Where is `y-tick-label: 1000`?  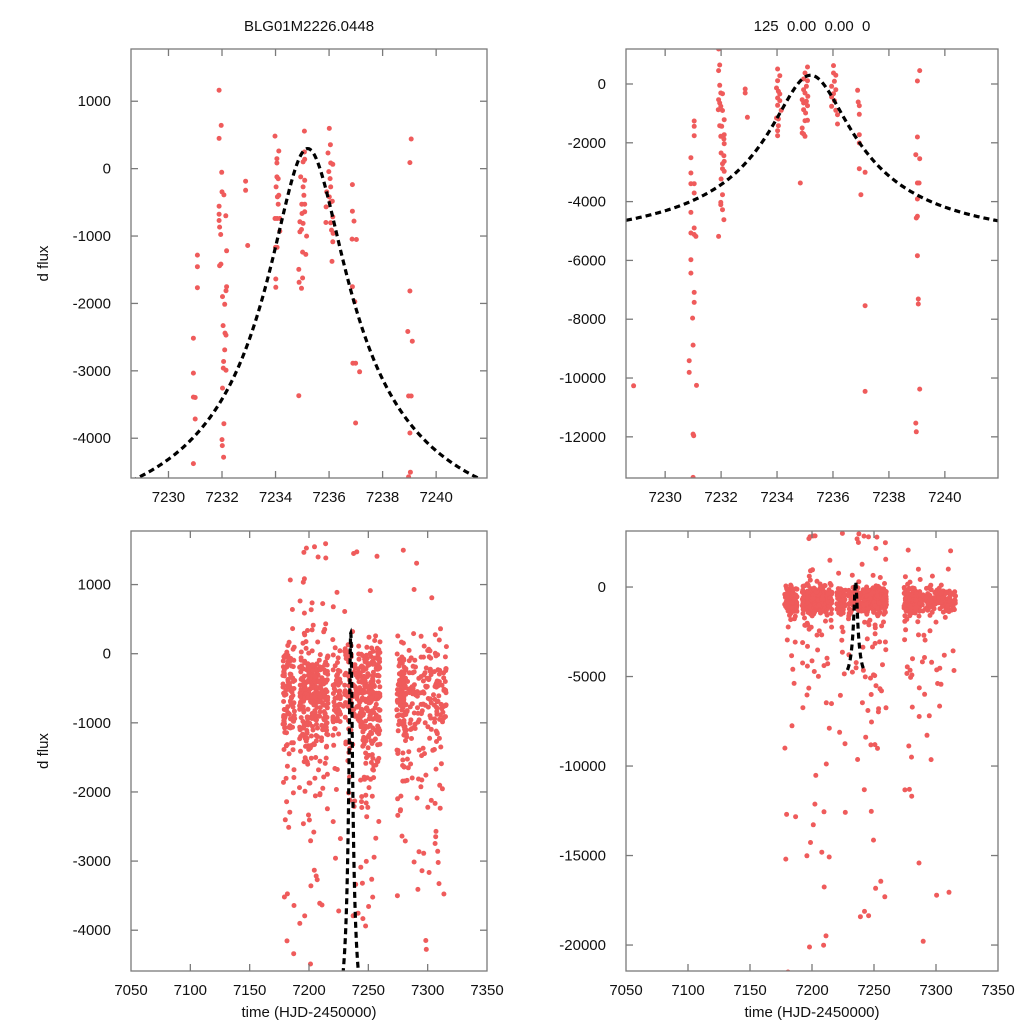 y-tick-label: 1000 is located at coordinates (94, 585).